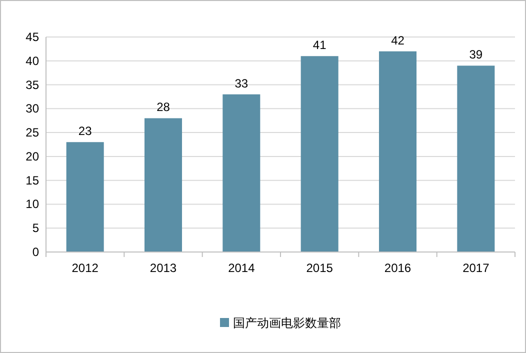 Image resolution: width=526 pixels, height=353 pixels. What do you see at coordinates (476, 268) in the screenshot?
I see `x-tick-label: 2017` at bounding box center [476, 268].